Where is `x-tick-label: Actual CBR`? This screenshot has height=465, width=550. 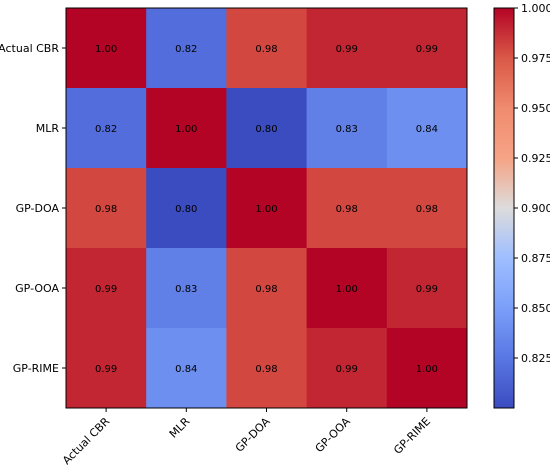 x-tick-label: Actual CBR is located at coordinates (86, 440).